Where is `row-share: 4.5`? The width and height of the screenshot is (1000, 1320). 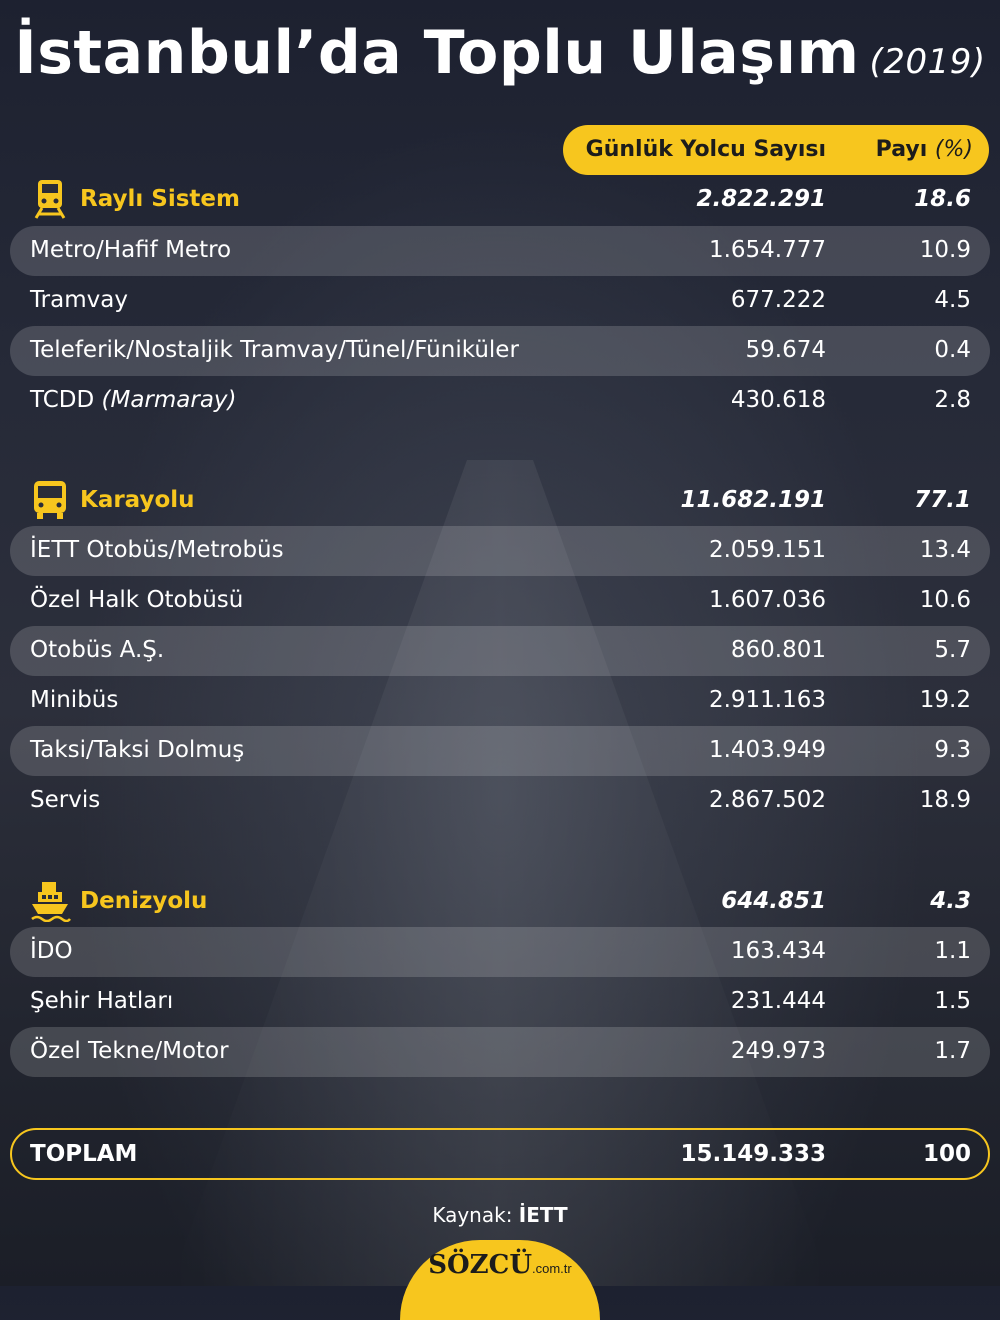
row-share: 4.5 is located at coordinates (952, 300).